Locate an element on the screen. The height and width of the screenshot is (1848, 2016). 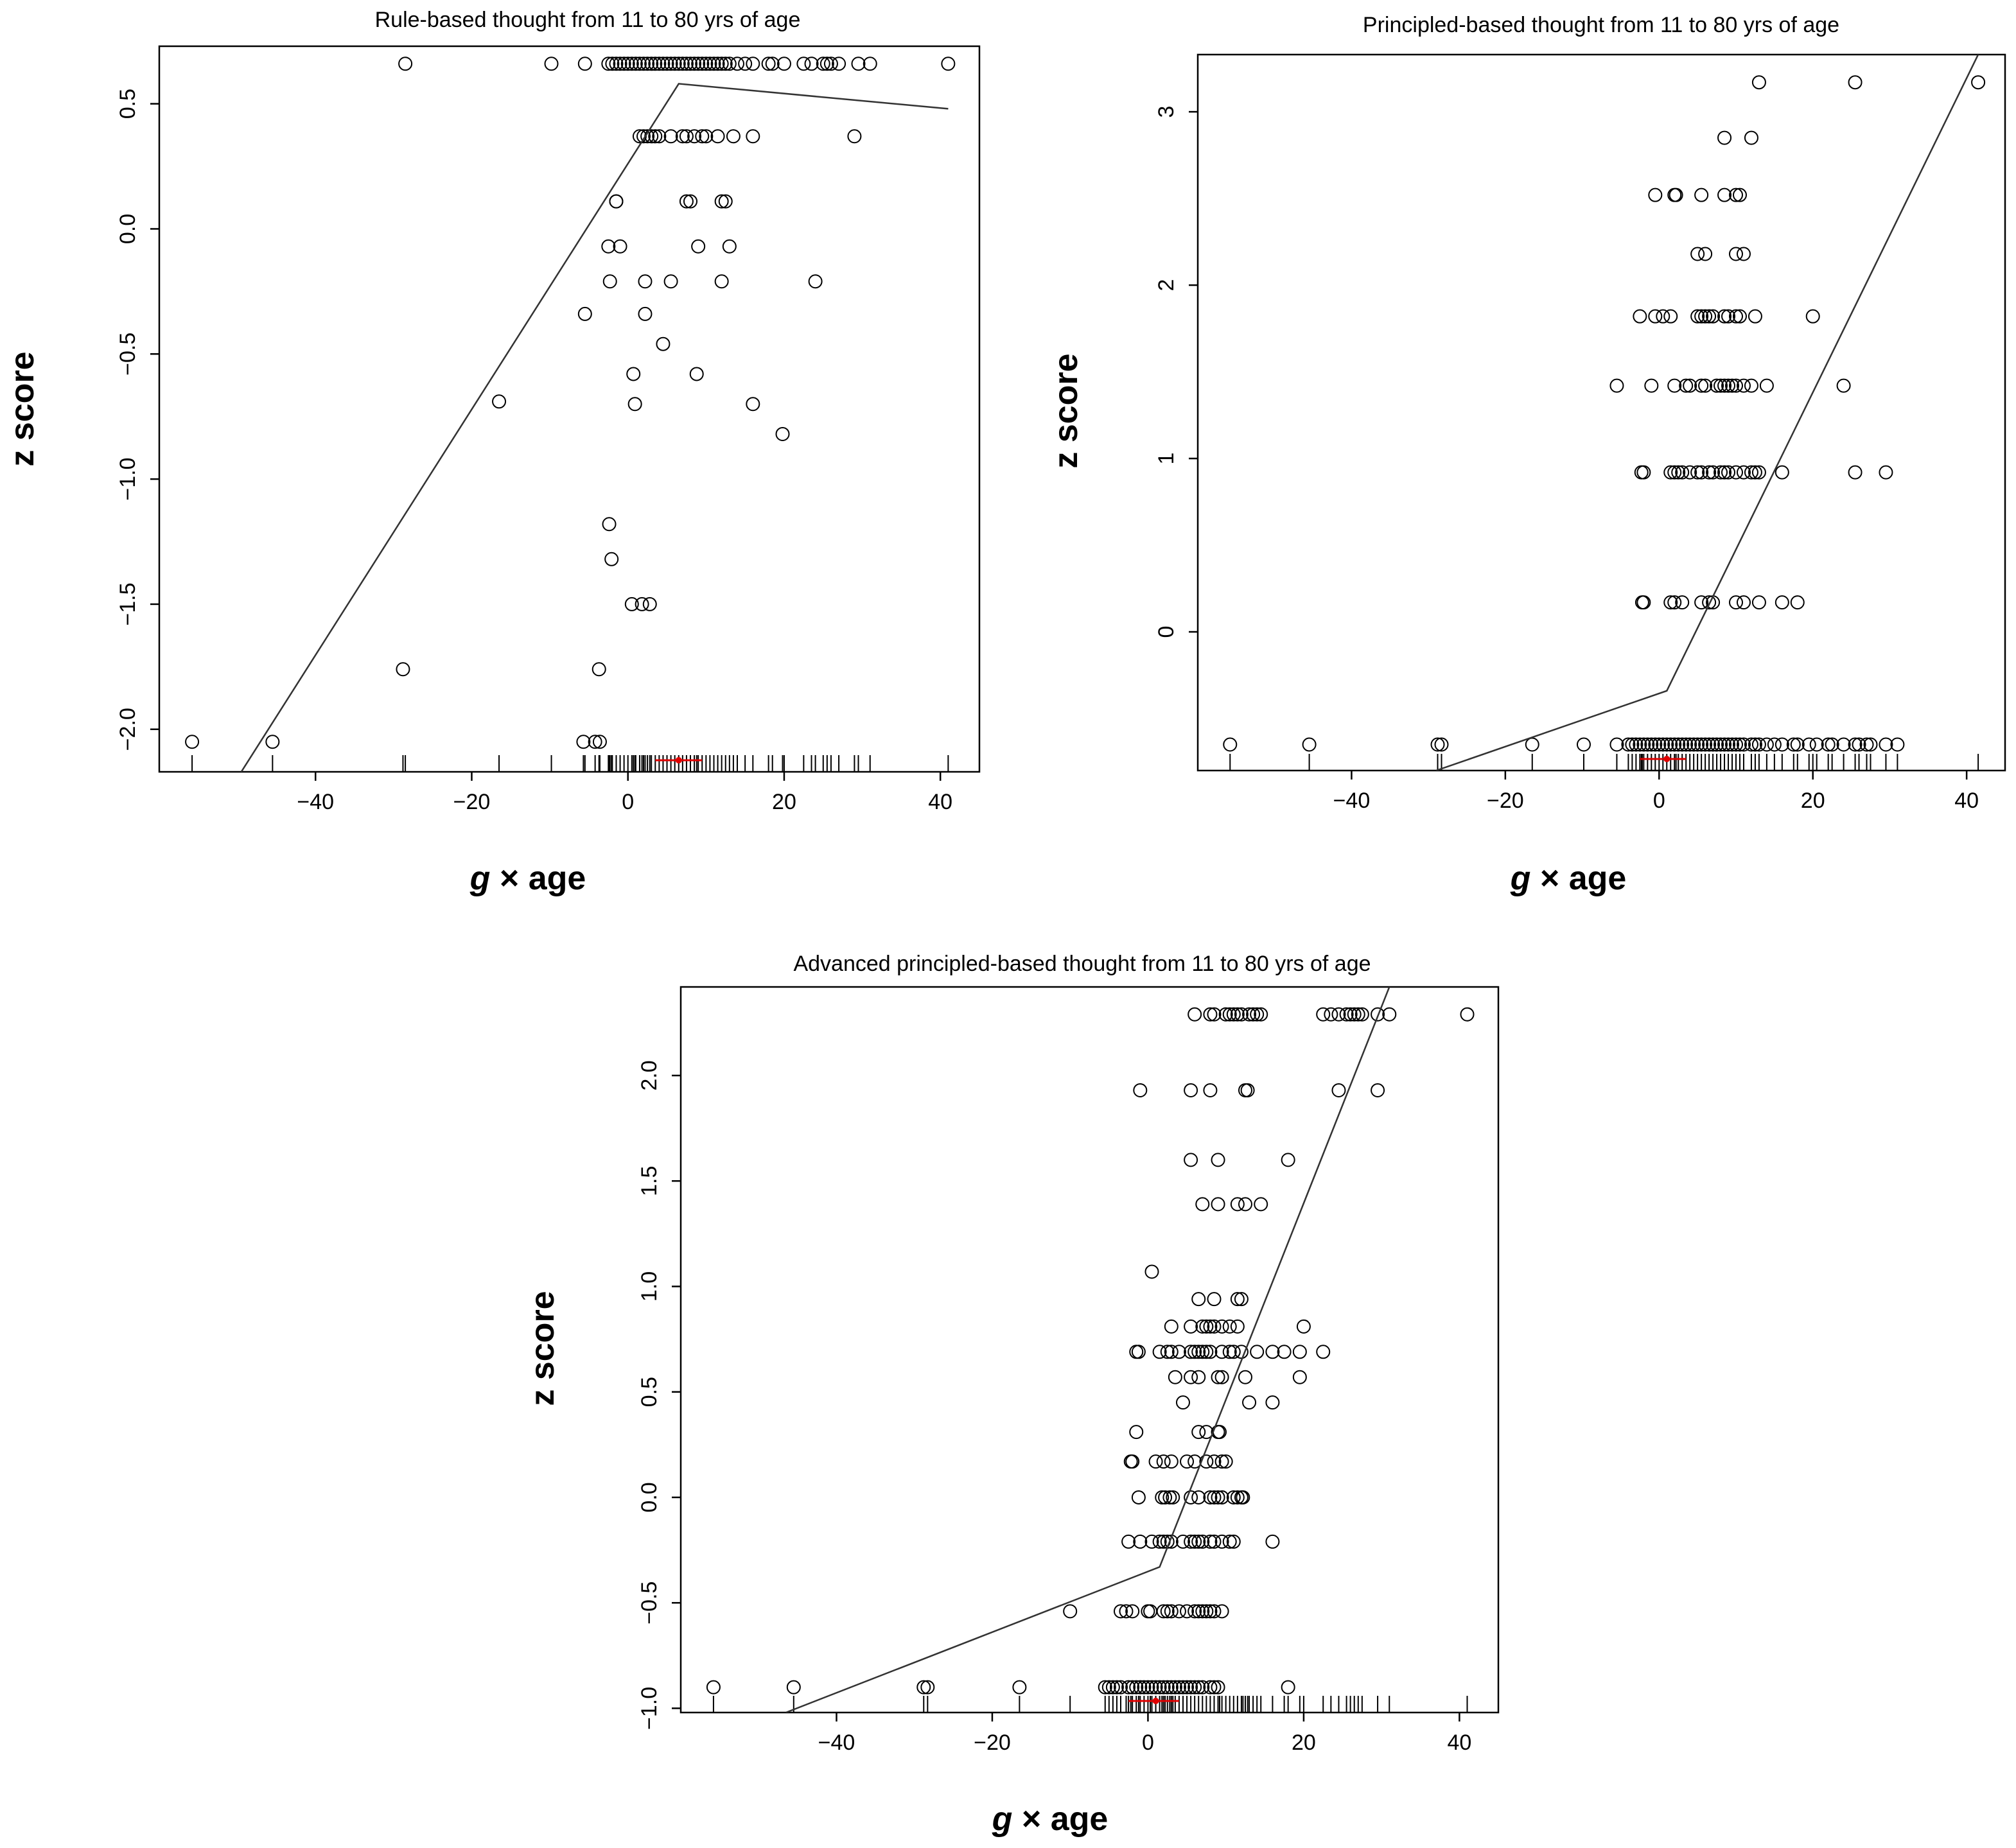
y-tick-label: 2.0 is located at coordinates (649, 1075).